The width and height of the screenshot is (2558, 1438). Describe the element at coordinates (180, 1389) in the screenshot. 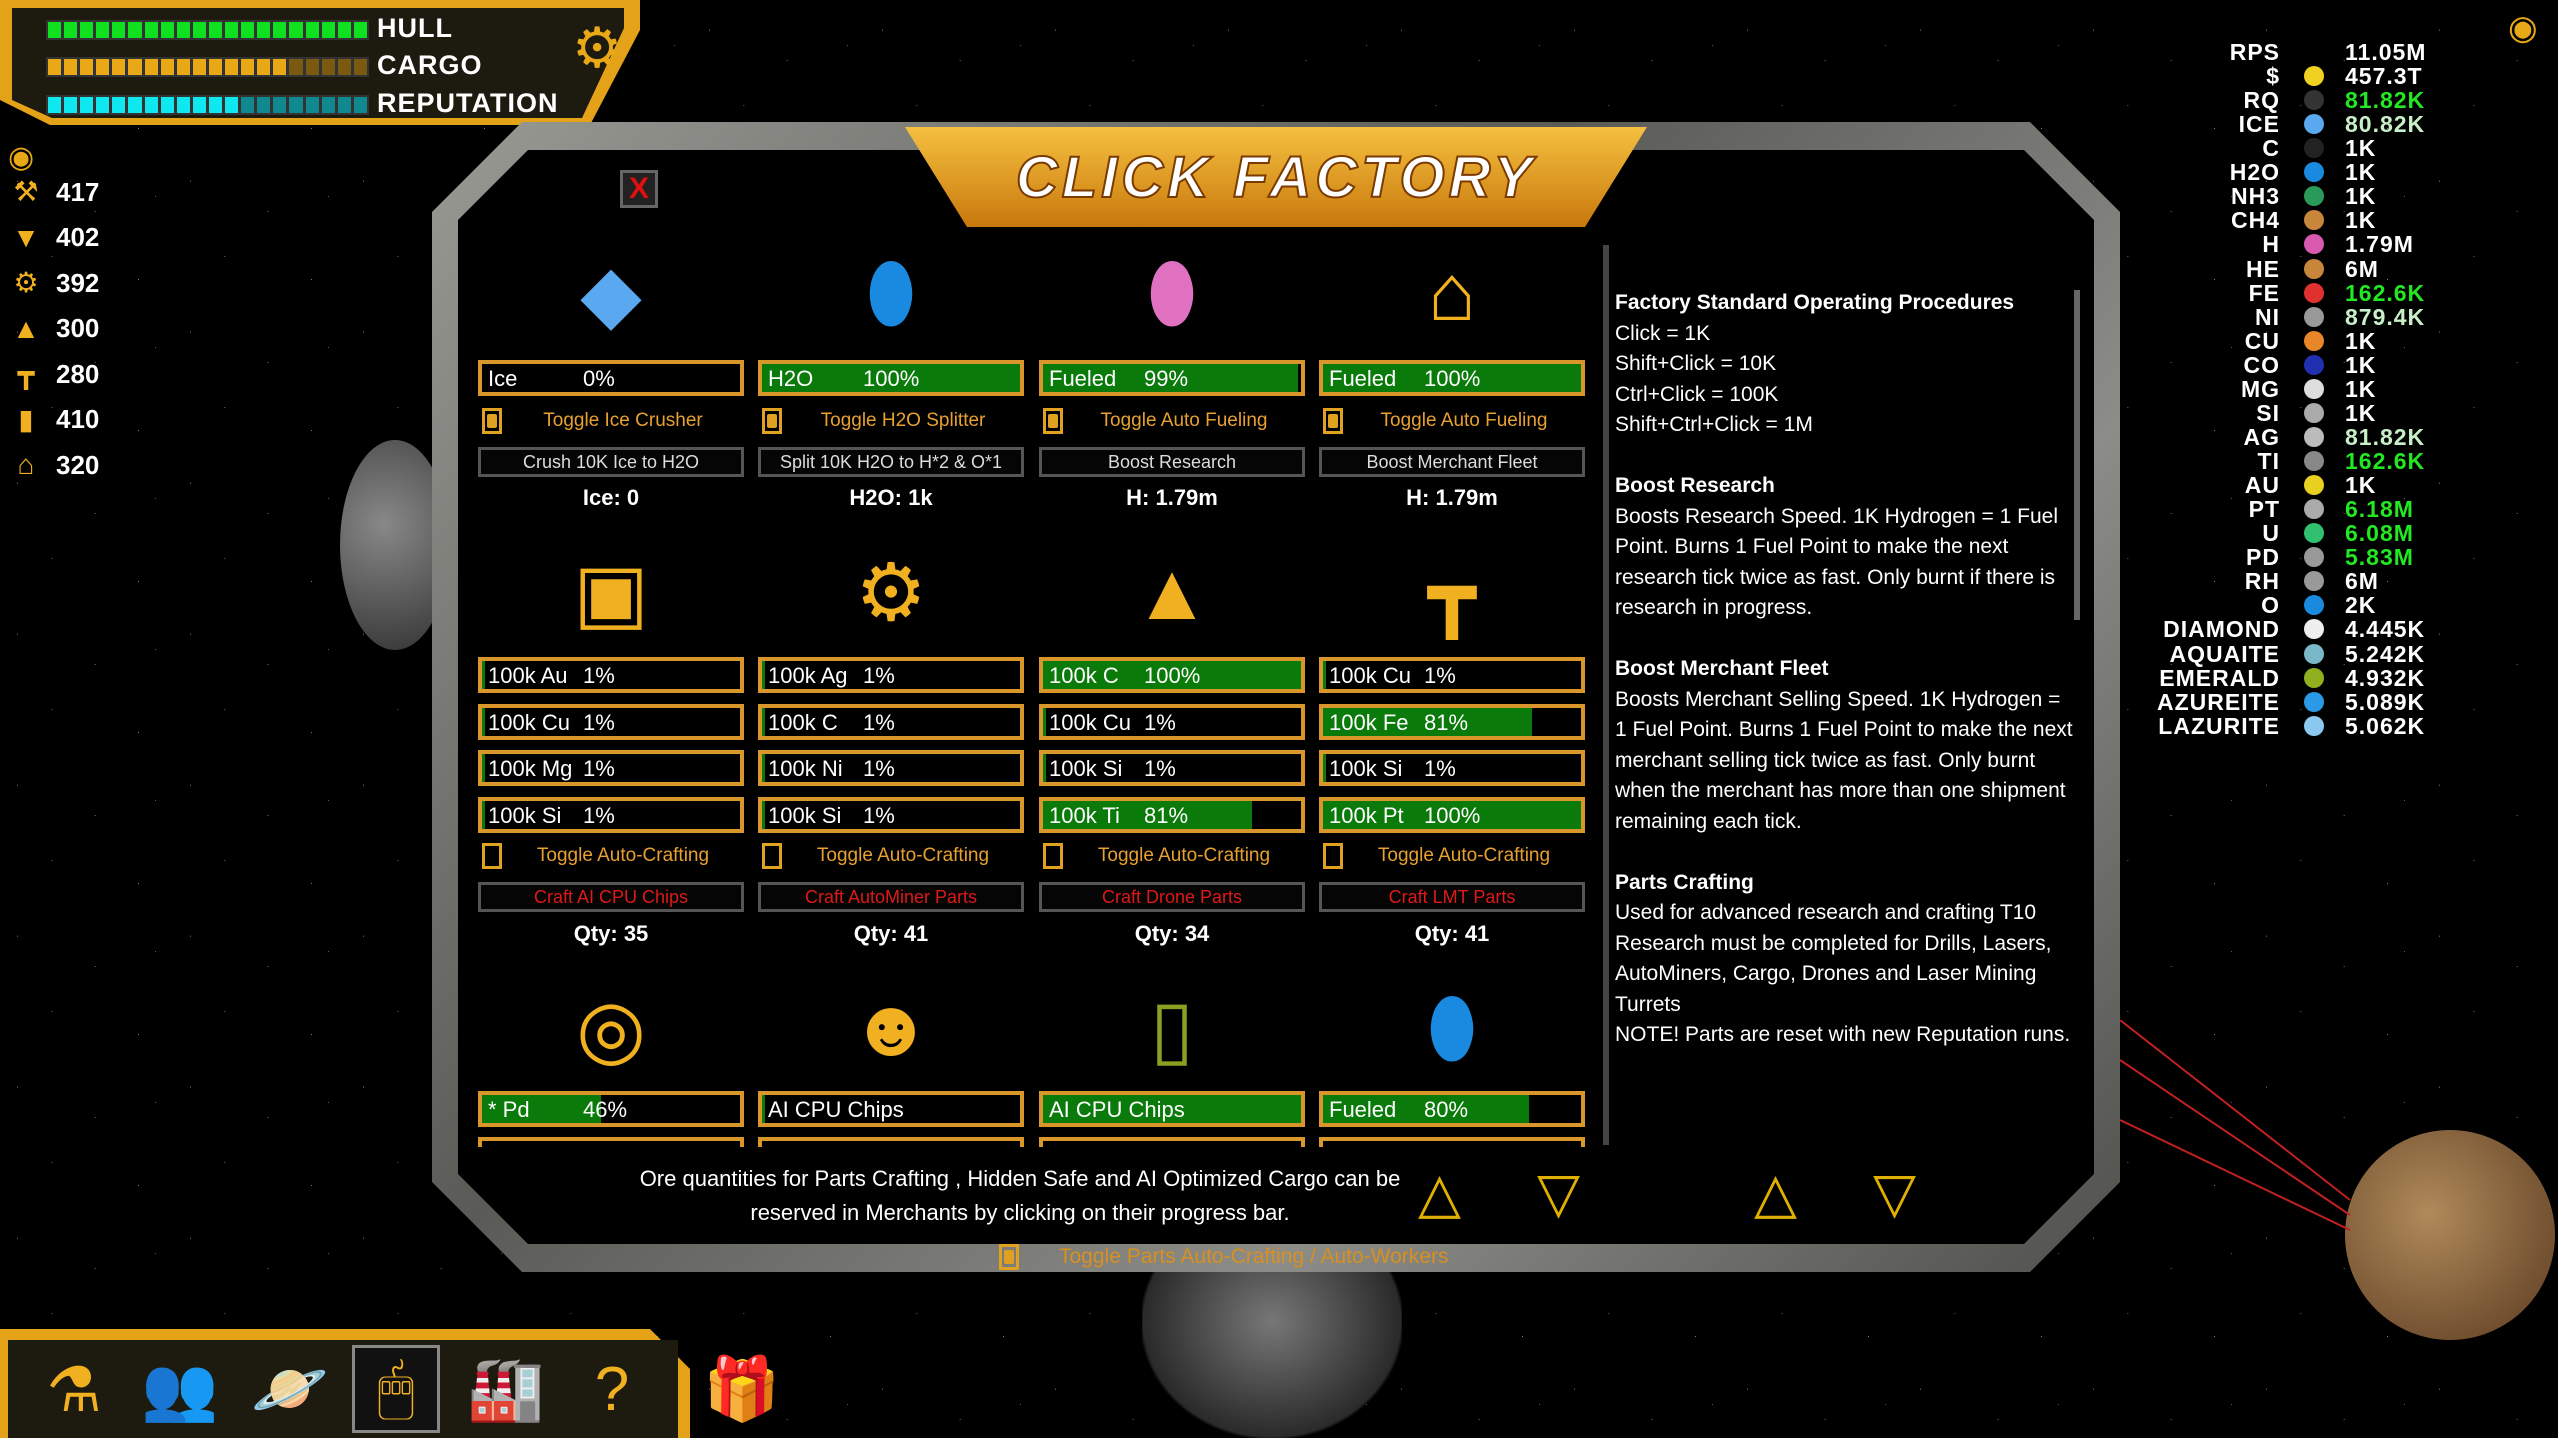

I see `crew-icon: 👥` at that location.